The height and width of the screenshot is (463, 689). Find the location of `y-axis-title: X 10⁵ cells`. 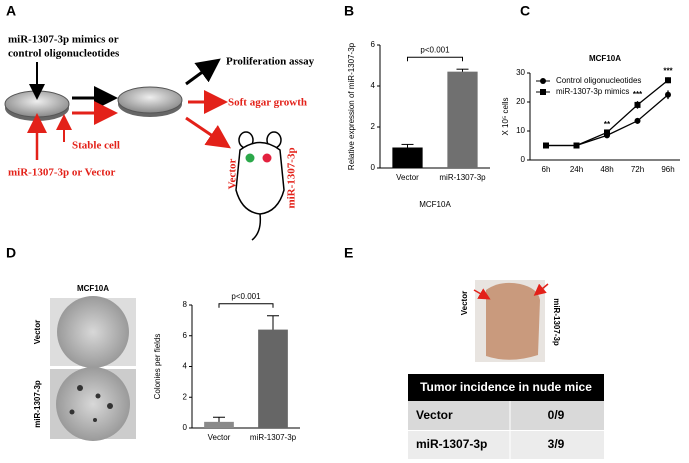

y-axis-title: X 10⁵ cells is located at coordinates (505, 117).